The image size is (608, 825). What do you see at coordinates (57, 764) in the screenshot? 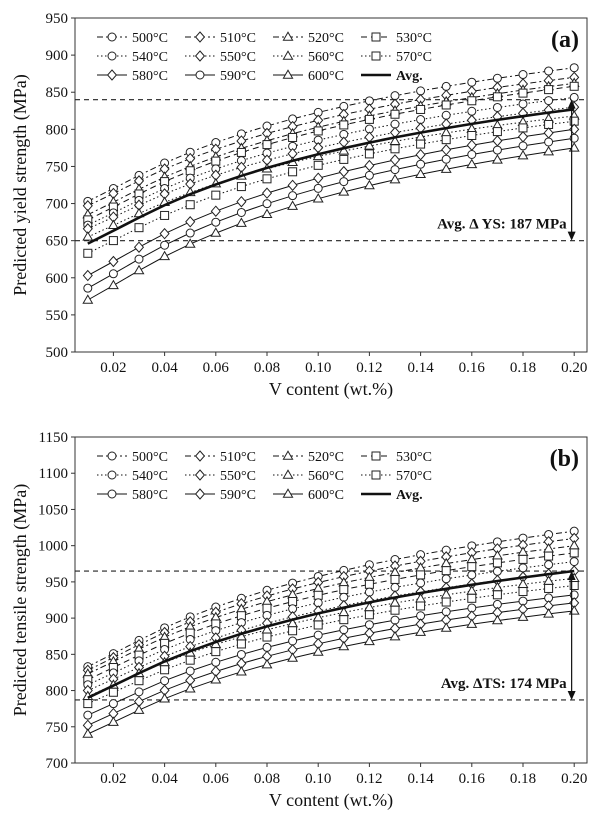
I see `y-tick-label: 700` at bounding box center [57, 764].